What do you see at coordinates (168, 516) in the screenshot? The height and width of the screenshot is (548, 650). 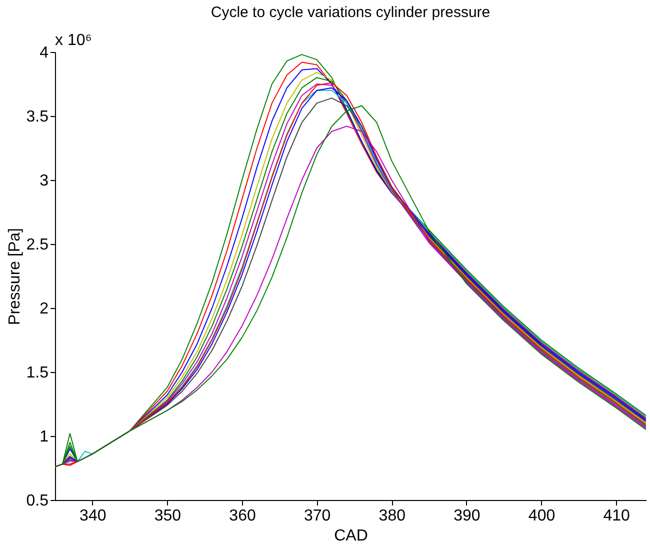 I see `x-tick-label: 350` at bounding box center [168, 516].